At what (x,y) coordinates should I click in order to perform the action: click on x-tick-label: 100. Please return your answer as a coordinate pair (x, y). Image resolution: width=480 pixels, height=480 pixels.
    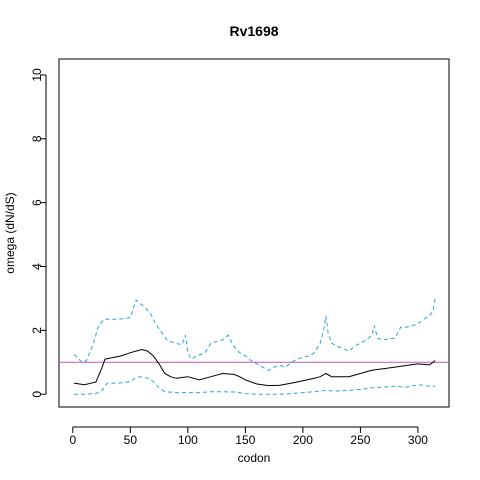
    Looking at the image, I should click on (188, 440).